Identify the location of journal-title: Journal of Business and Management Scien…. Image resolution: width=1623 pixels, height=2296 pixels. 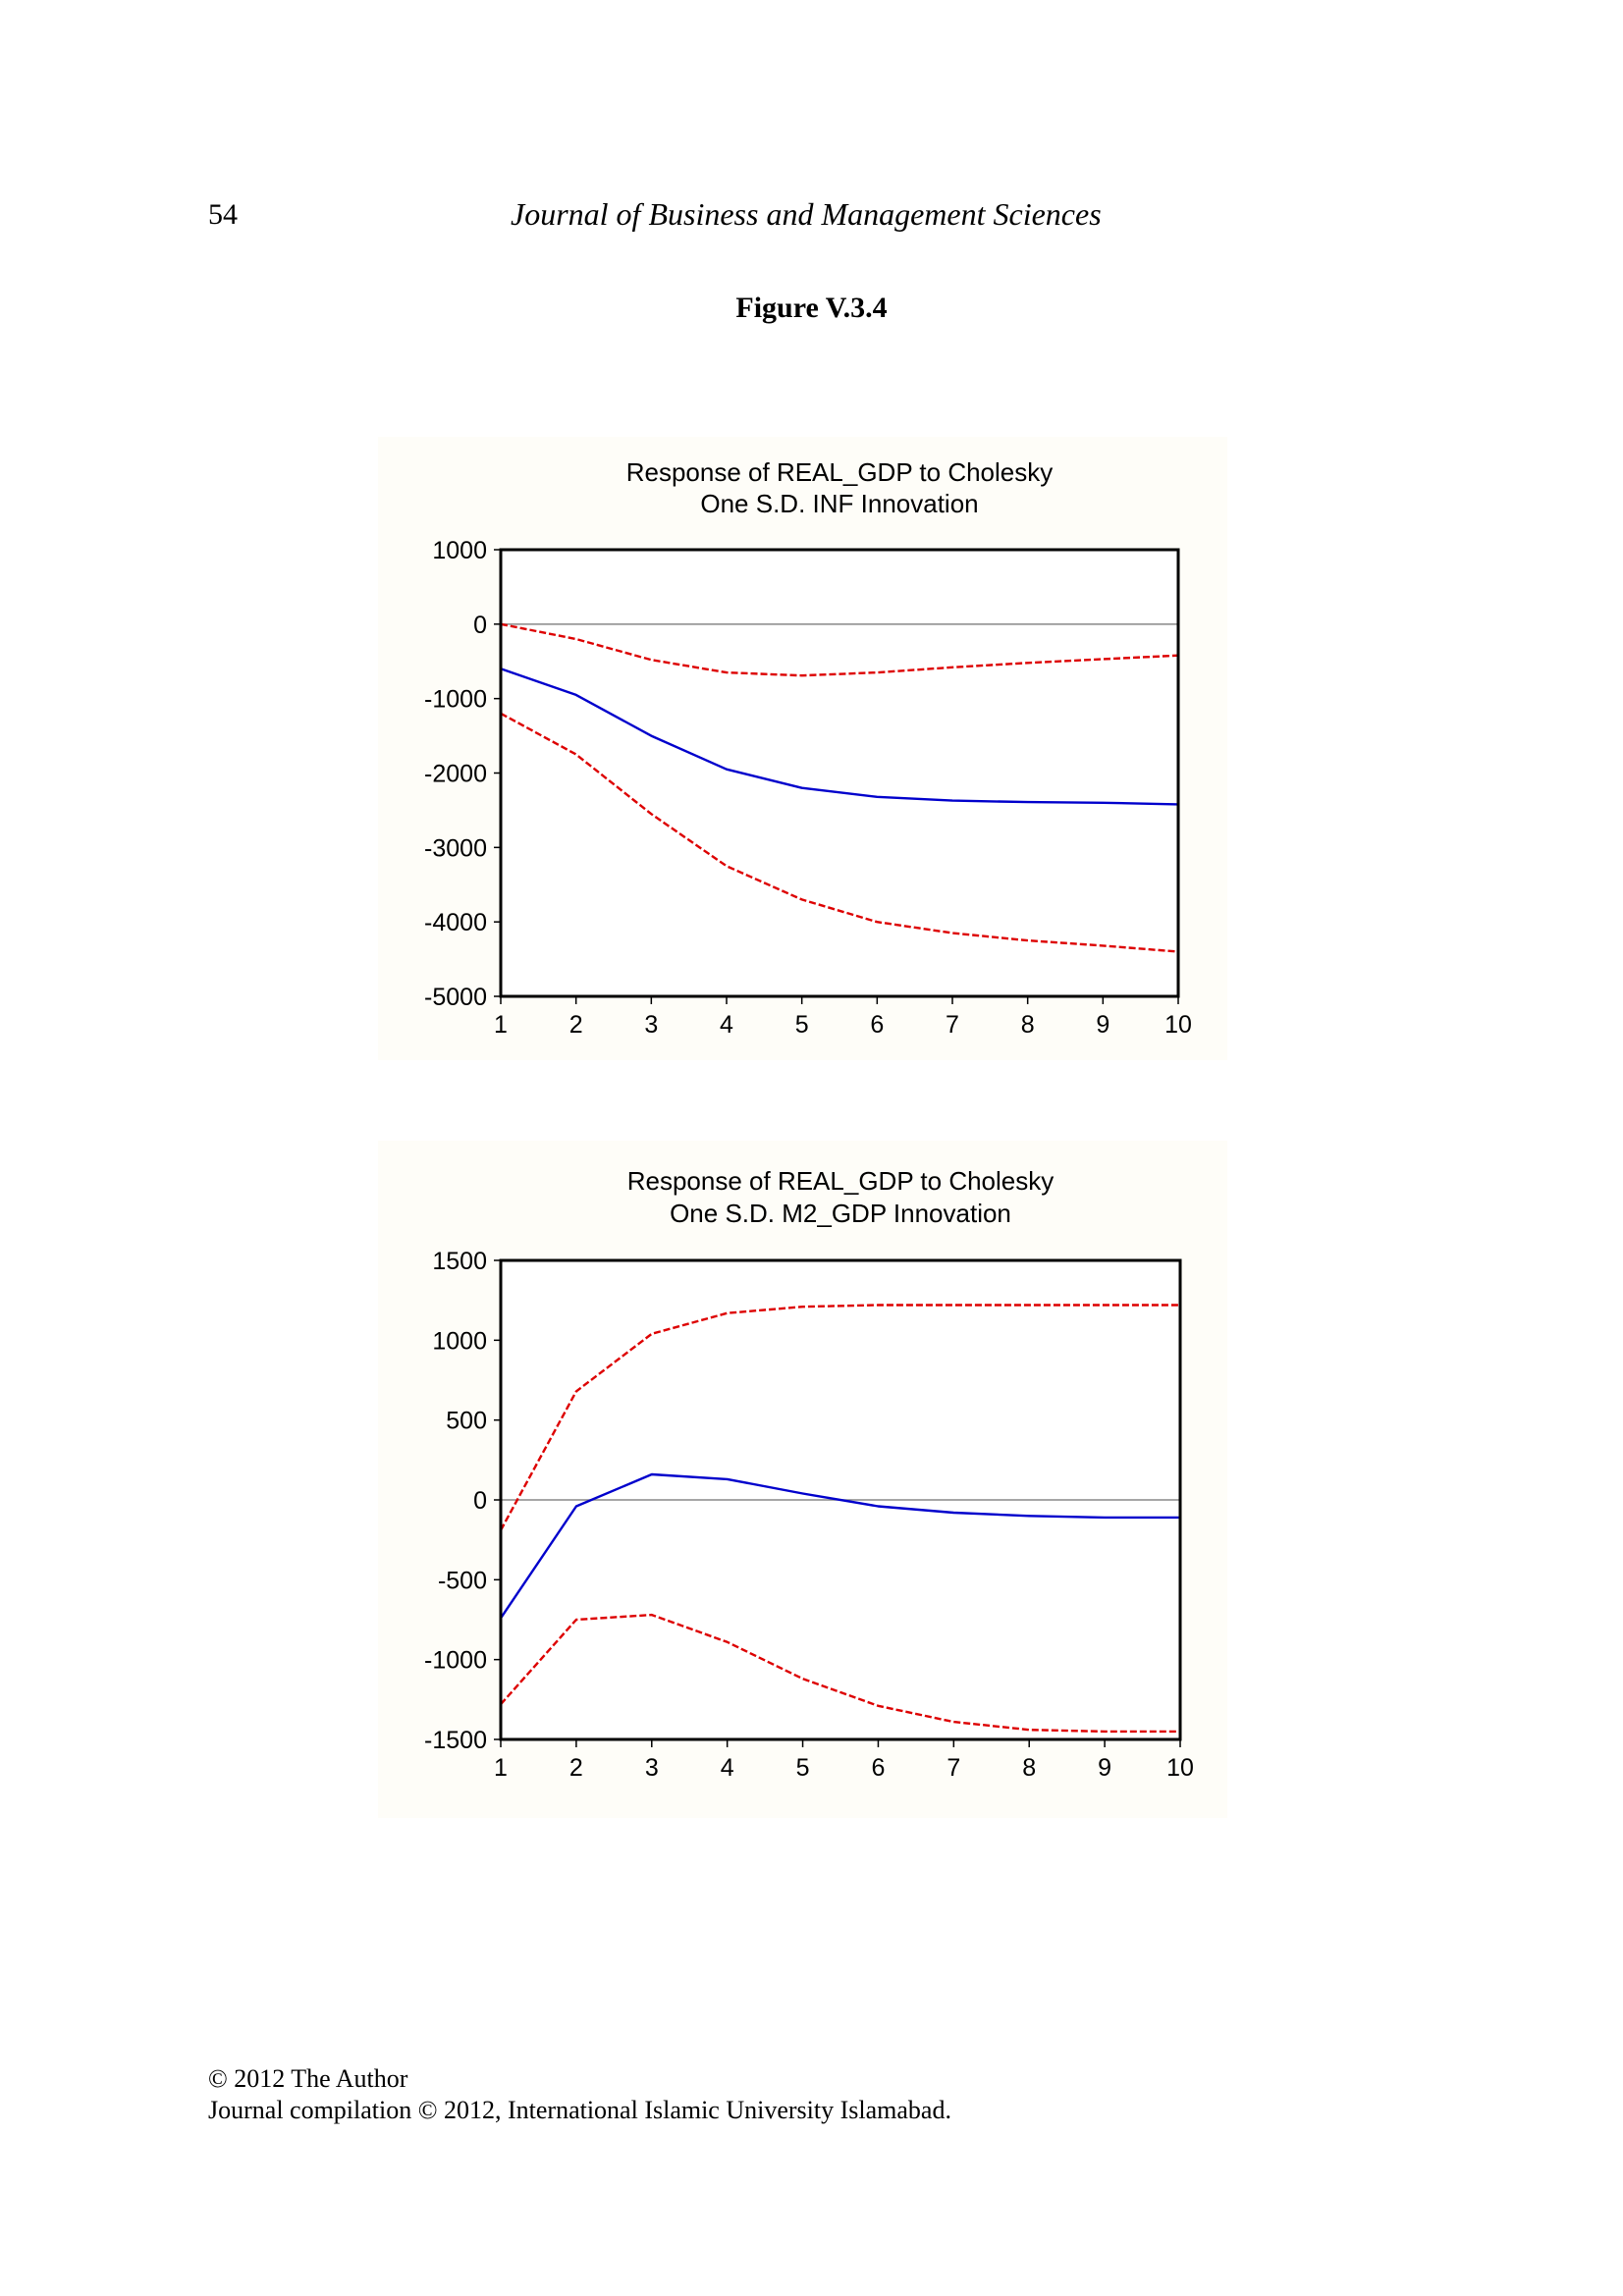
(806, 214).